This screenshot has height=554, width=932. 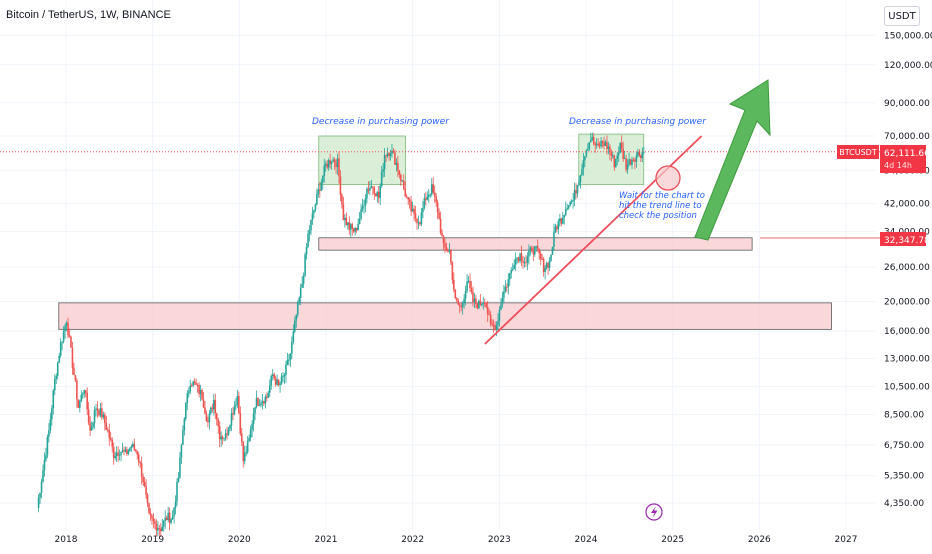 I want to click on currency-button: USDT, so click(x=902, y=16).